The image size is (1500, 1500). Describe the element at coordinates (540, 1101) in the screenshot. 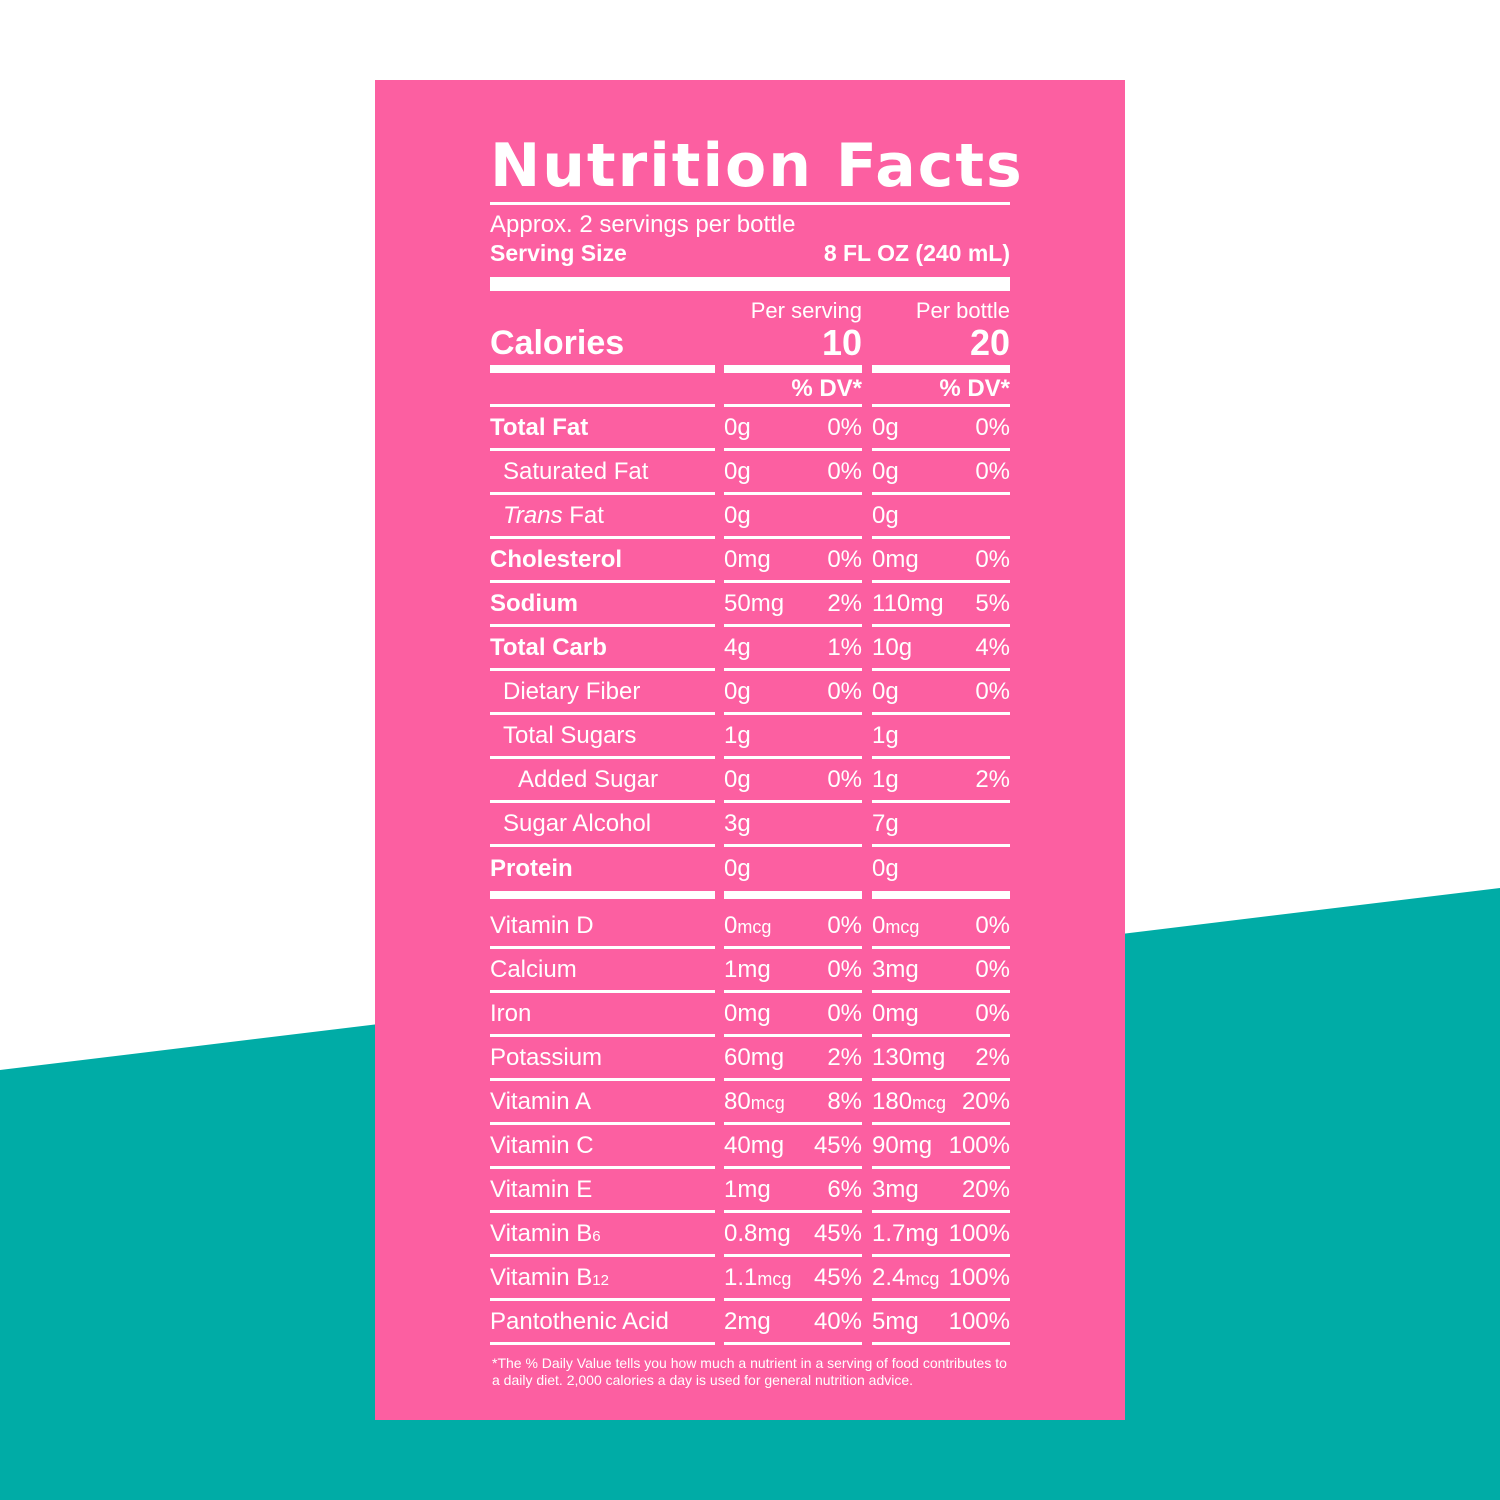

I see `vitamin-name: Vitamin A` at that location.